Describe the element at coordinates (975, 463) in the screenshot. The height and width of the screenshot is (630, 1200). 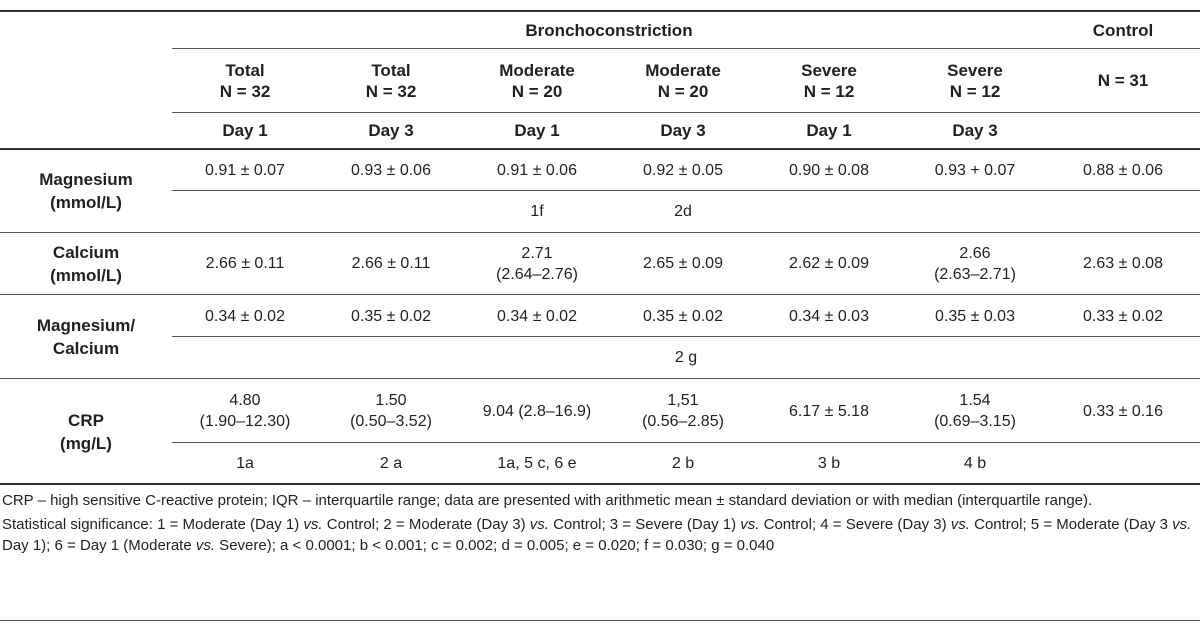
I see `significance-cell: 4 b` at that location.